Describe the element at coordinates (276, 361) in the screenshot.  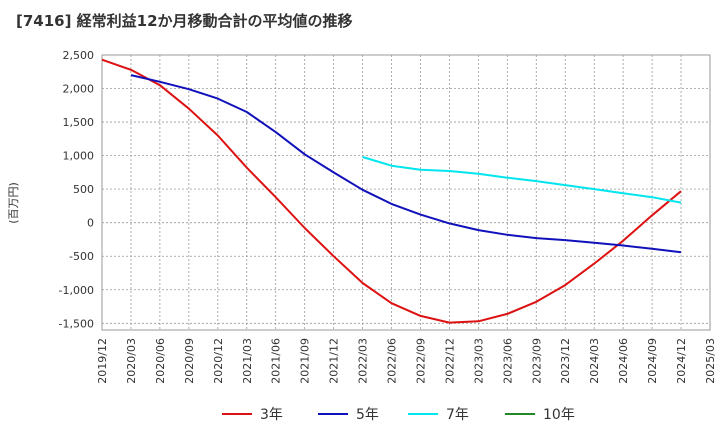
I see `x-tick-label: 2021/06` at that location.